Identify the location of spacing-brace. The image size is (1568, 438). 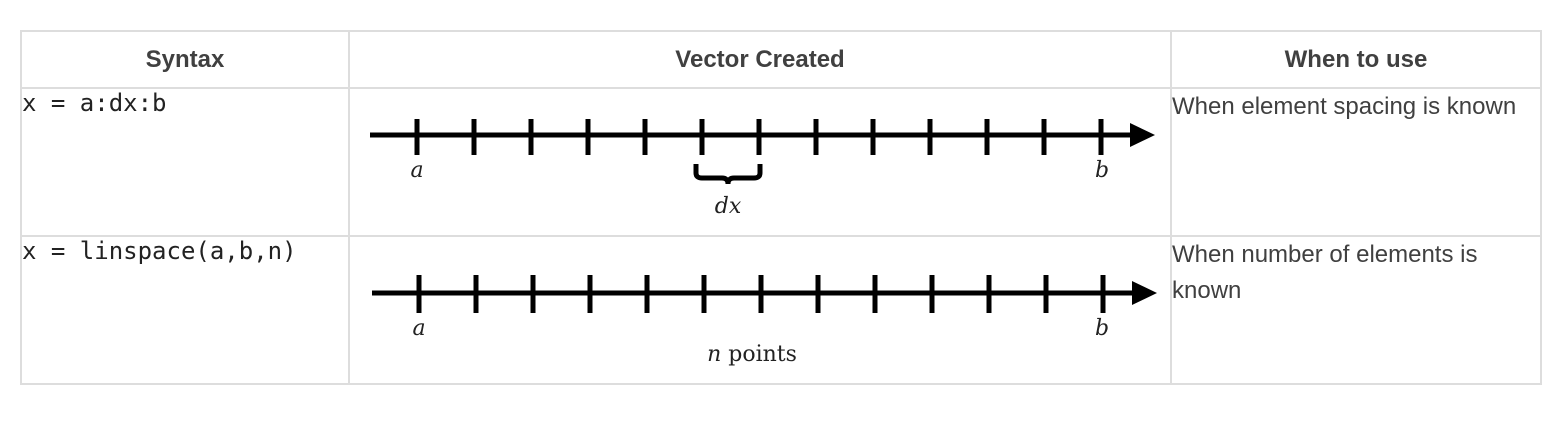
(728, 174).